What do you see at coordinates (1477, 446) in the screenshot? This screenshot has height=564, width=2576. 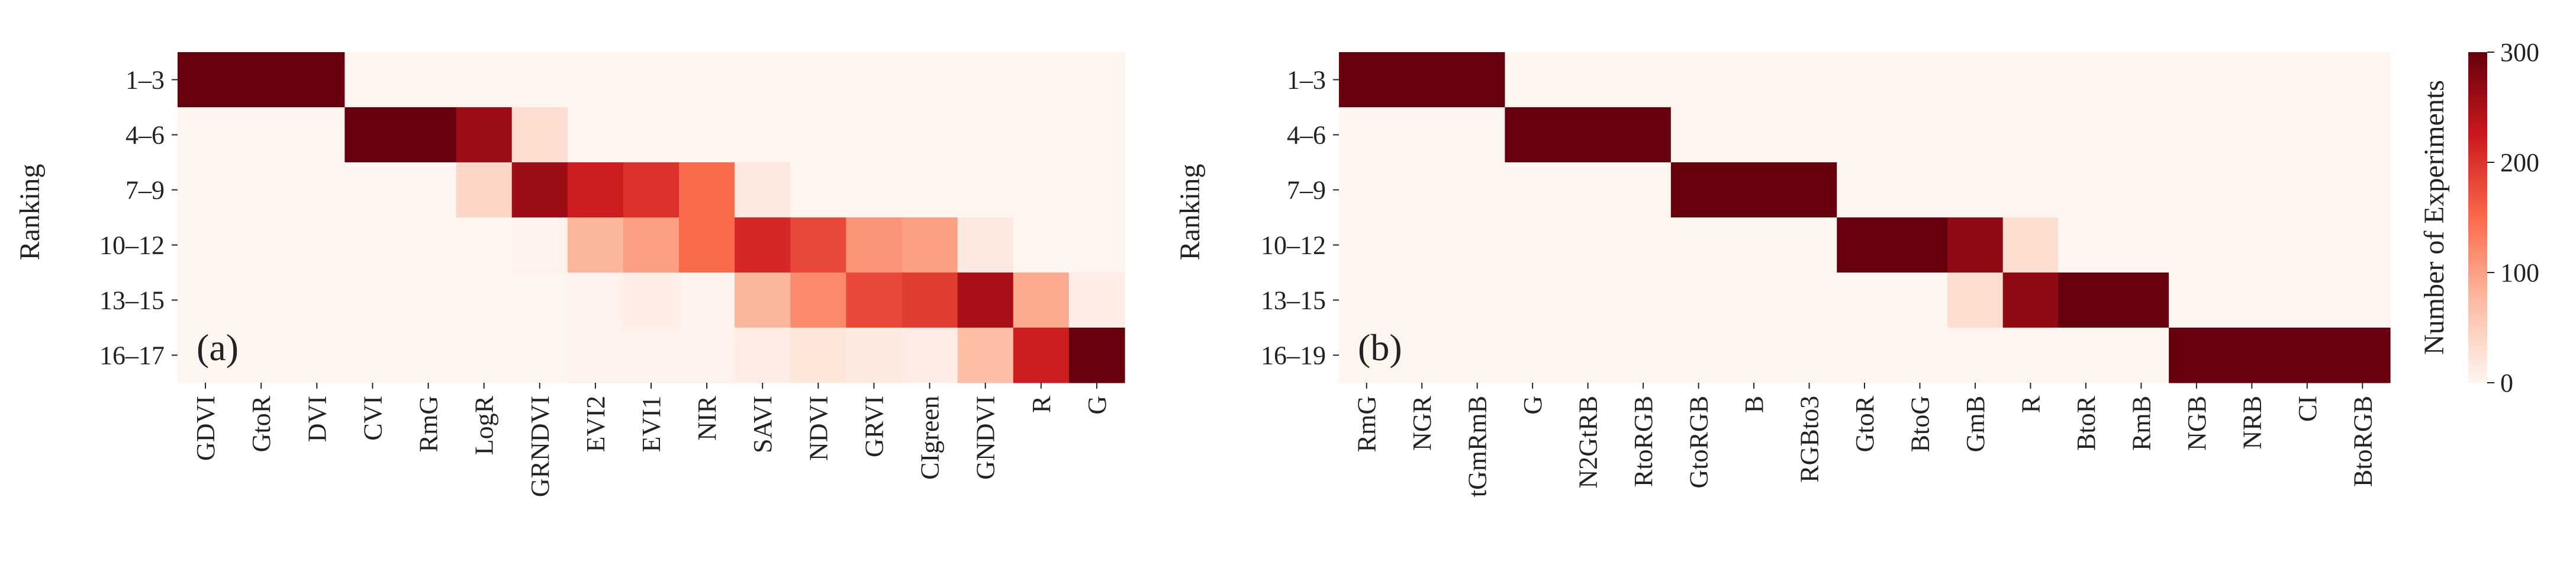 I see `column-tick-label: tGmRmB` at bounding box center [1477, 446].